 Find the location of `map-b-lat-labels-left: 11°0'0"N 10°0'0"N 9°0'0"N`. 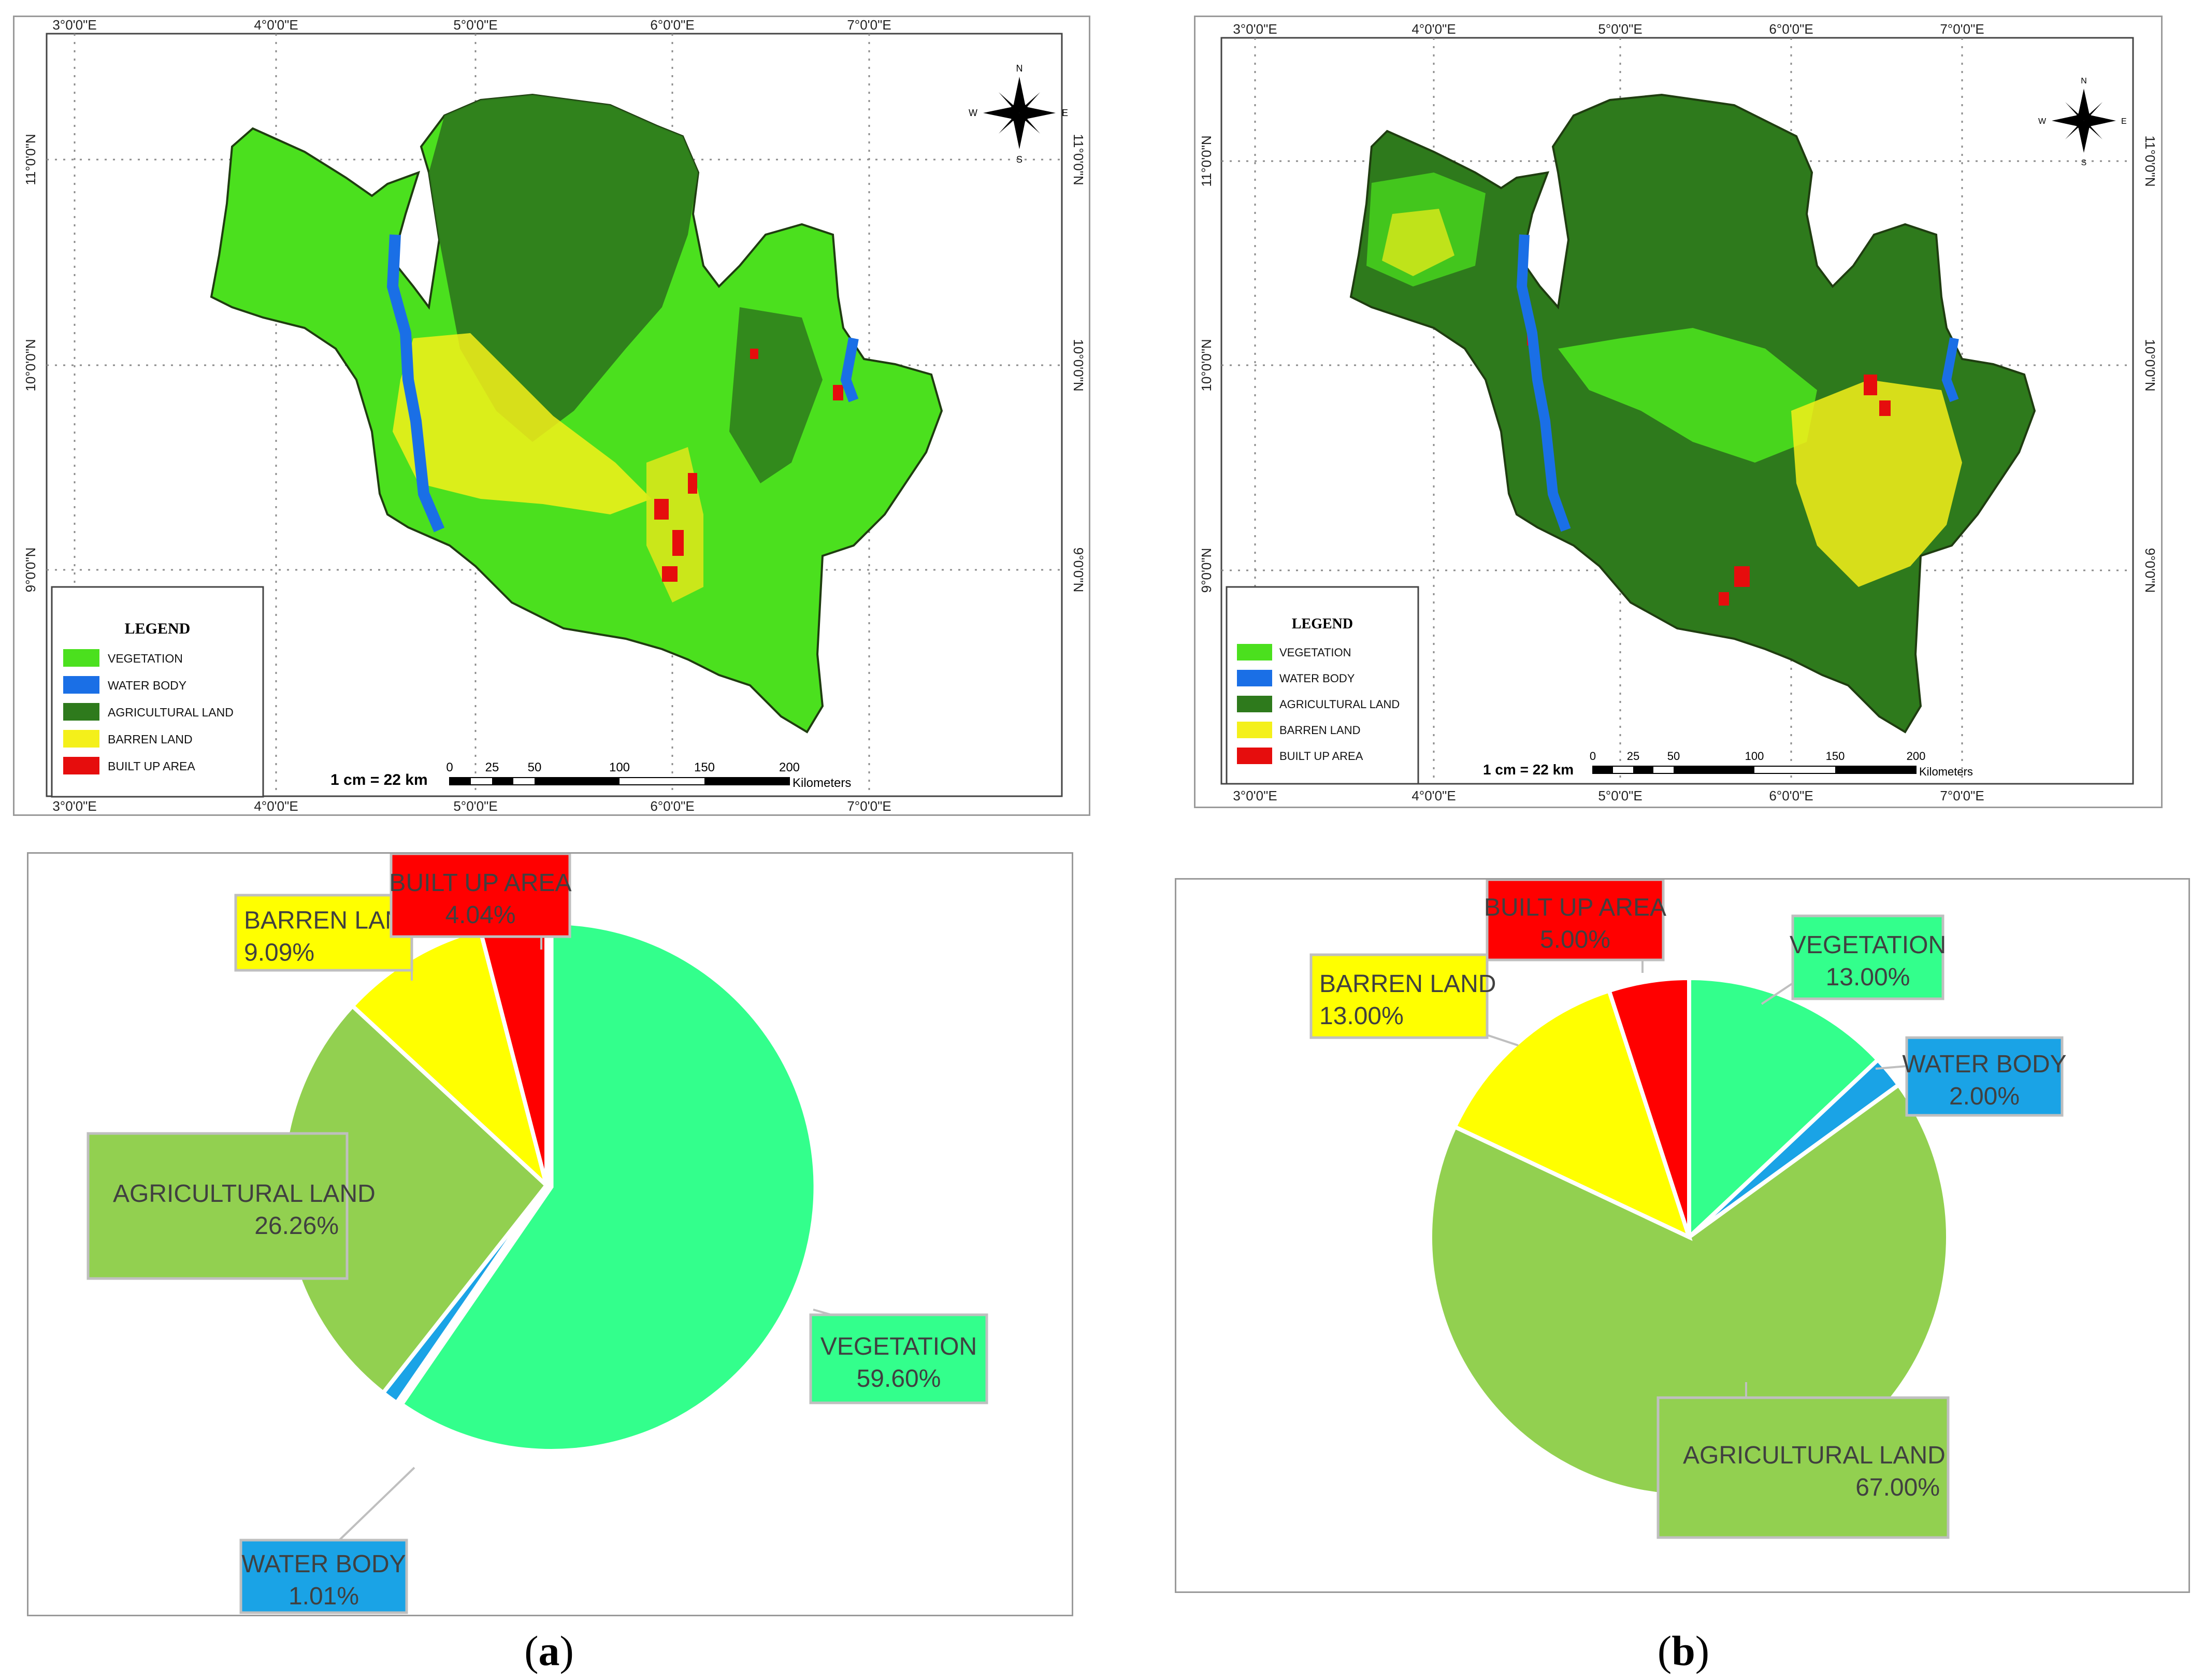

map-b-lat-labels-left: 11°0'0"N 10°0'0"N 9°0'0"N is located at coordinates (1207, 364).